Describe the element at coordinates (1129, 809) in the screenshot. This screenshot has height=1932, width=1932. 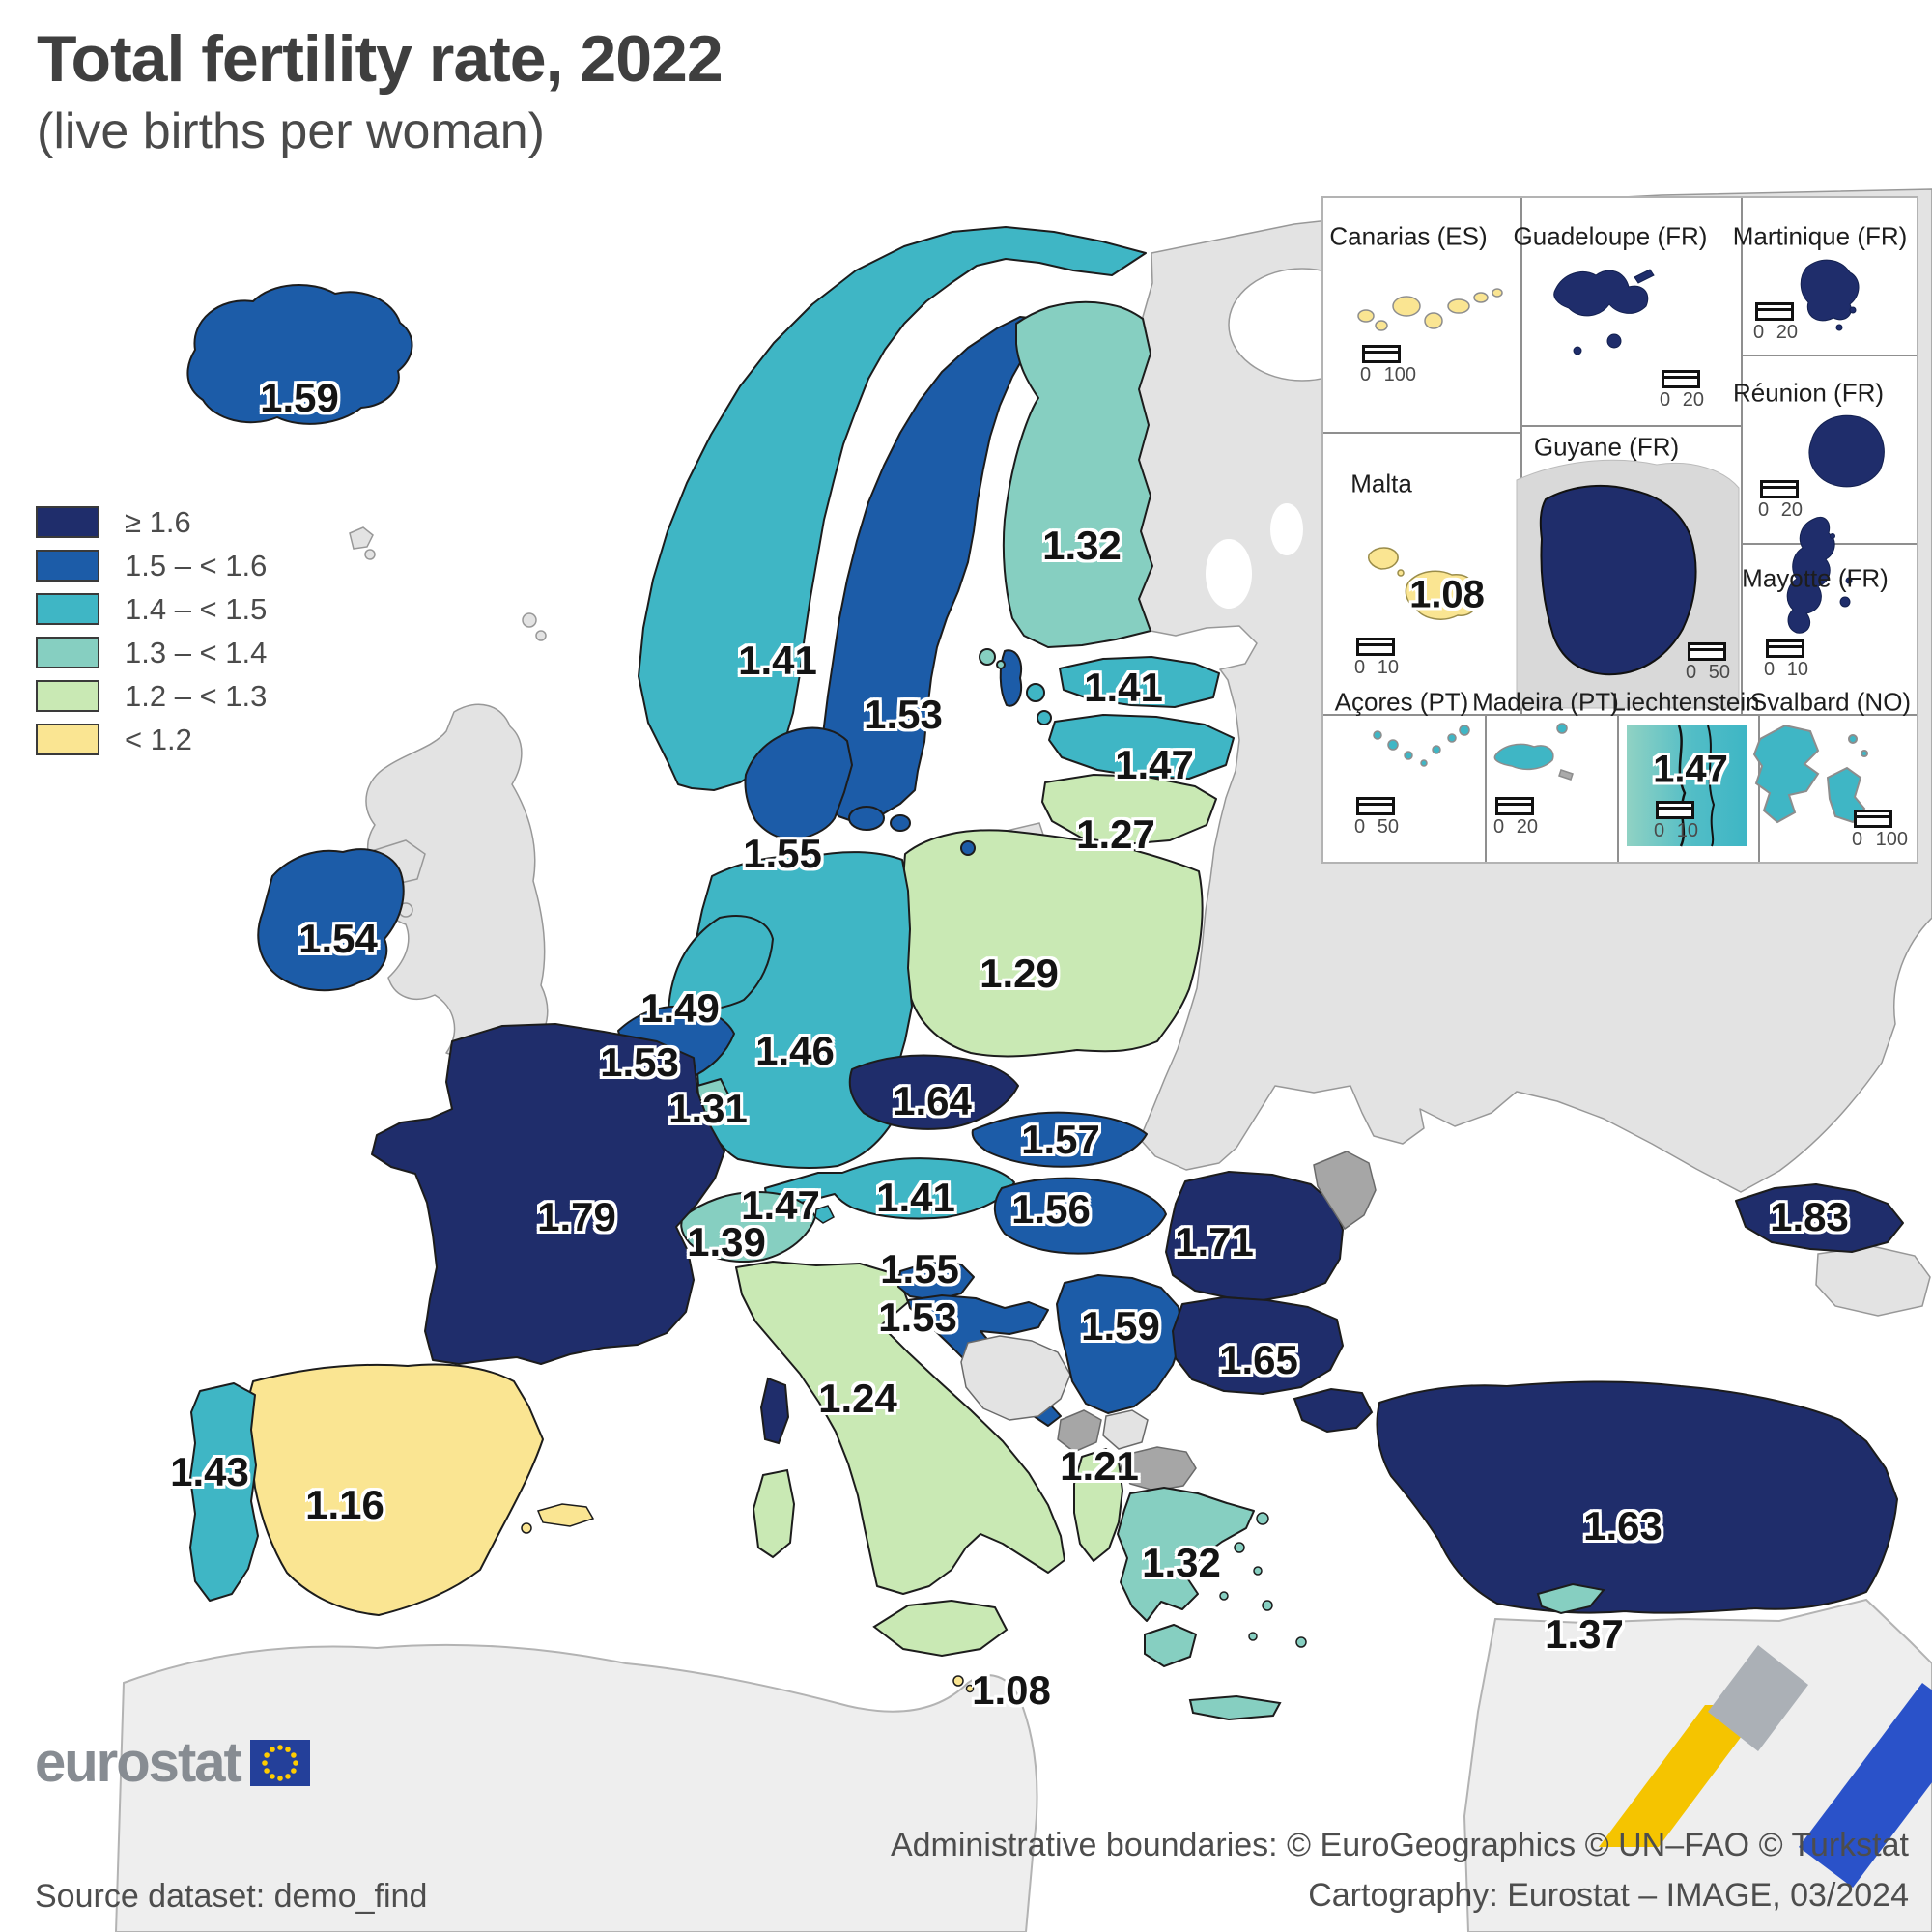
I see `country-lithuania` at that location.